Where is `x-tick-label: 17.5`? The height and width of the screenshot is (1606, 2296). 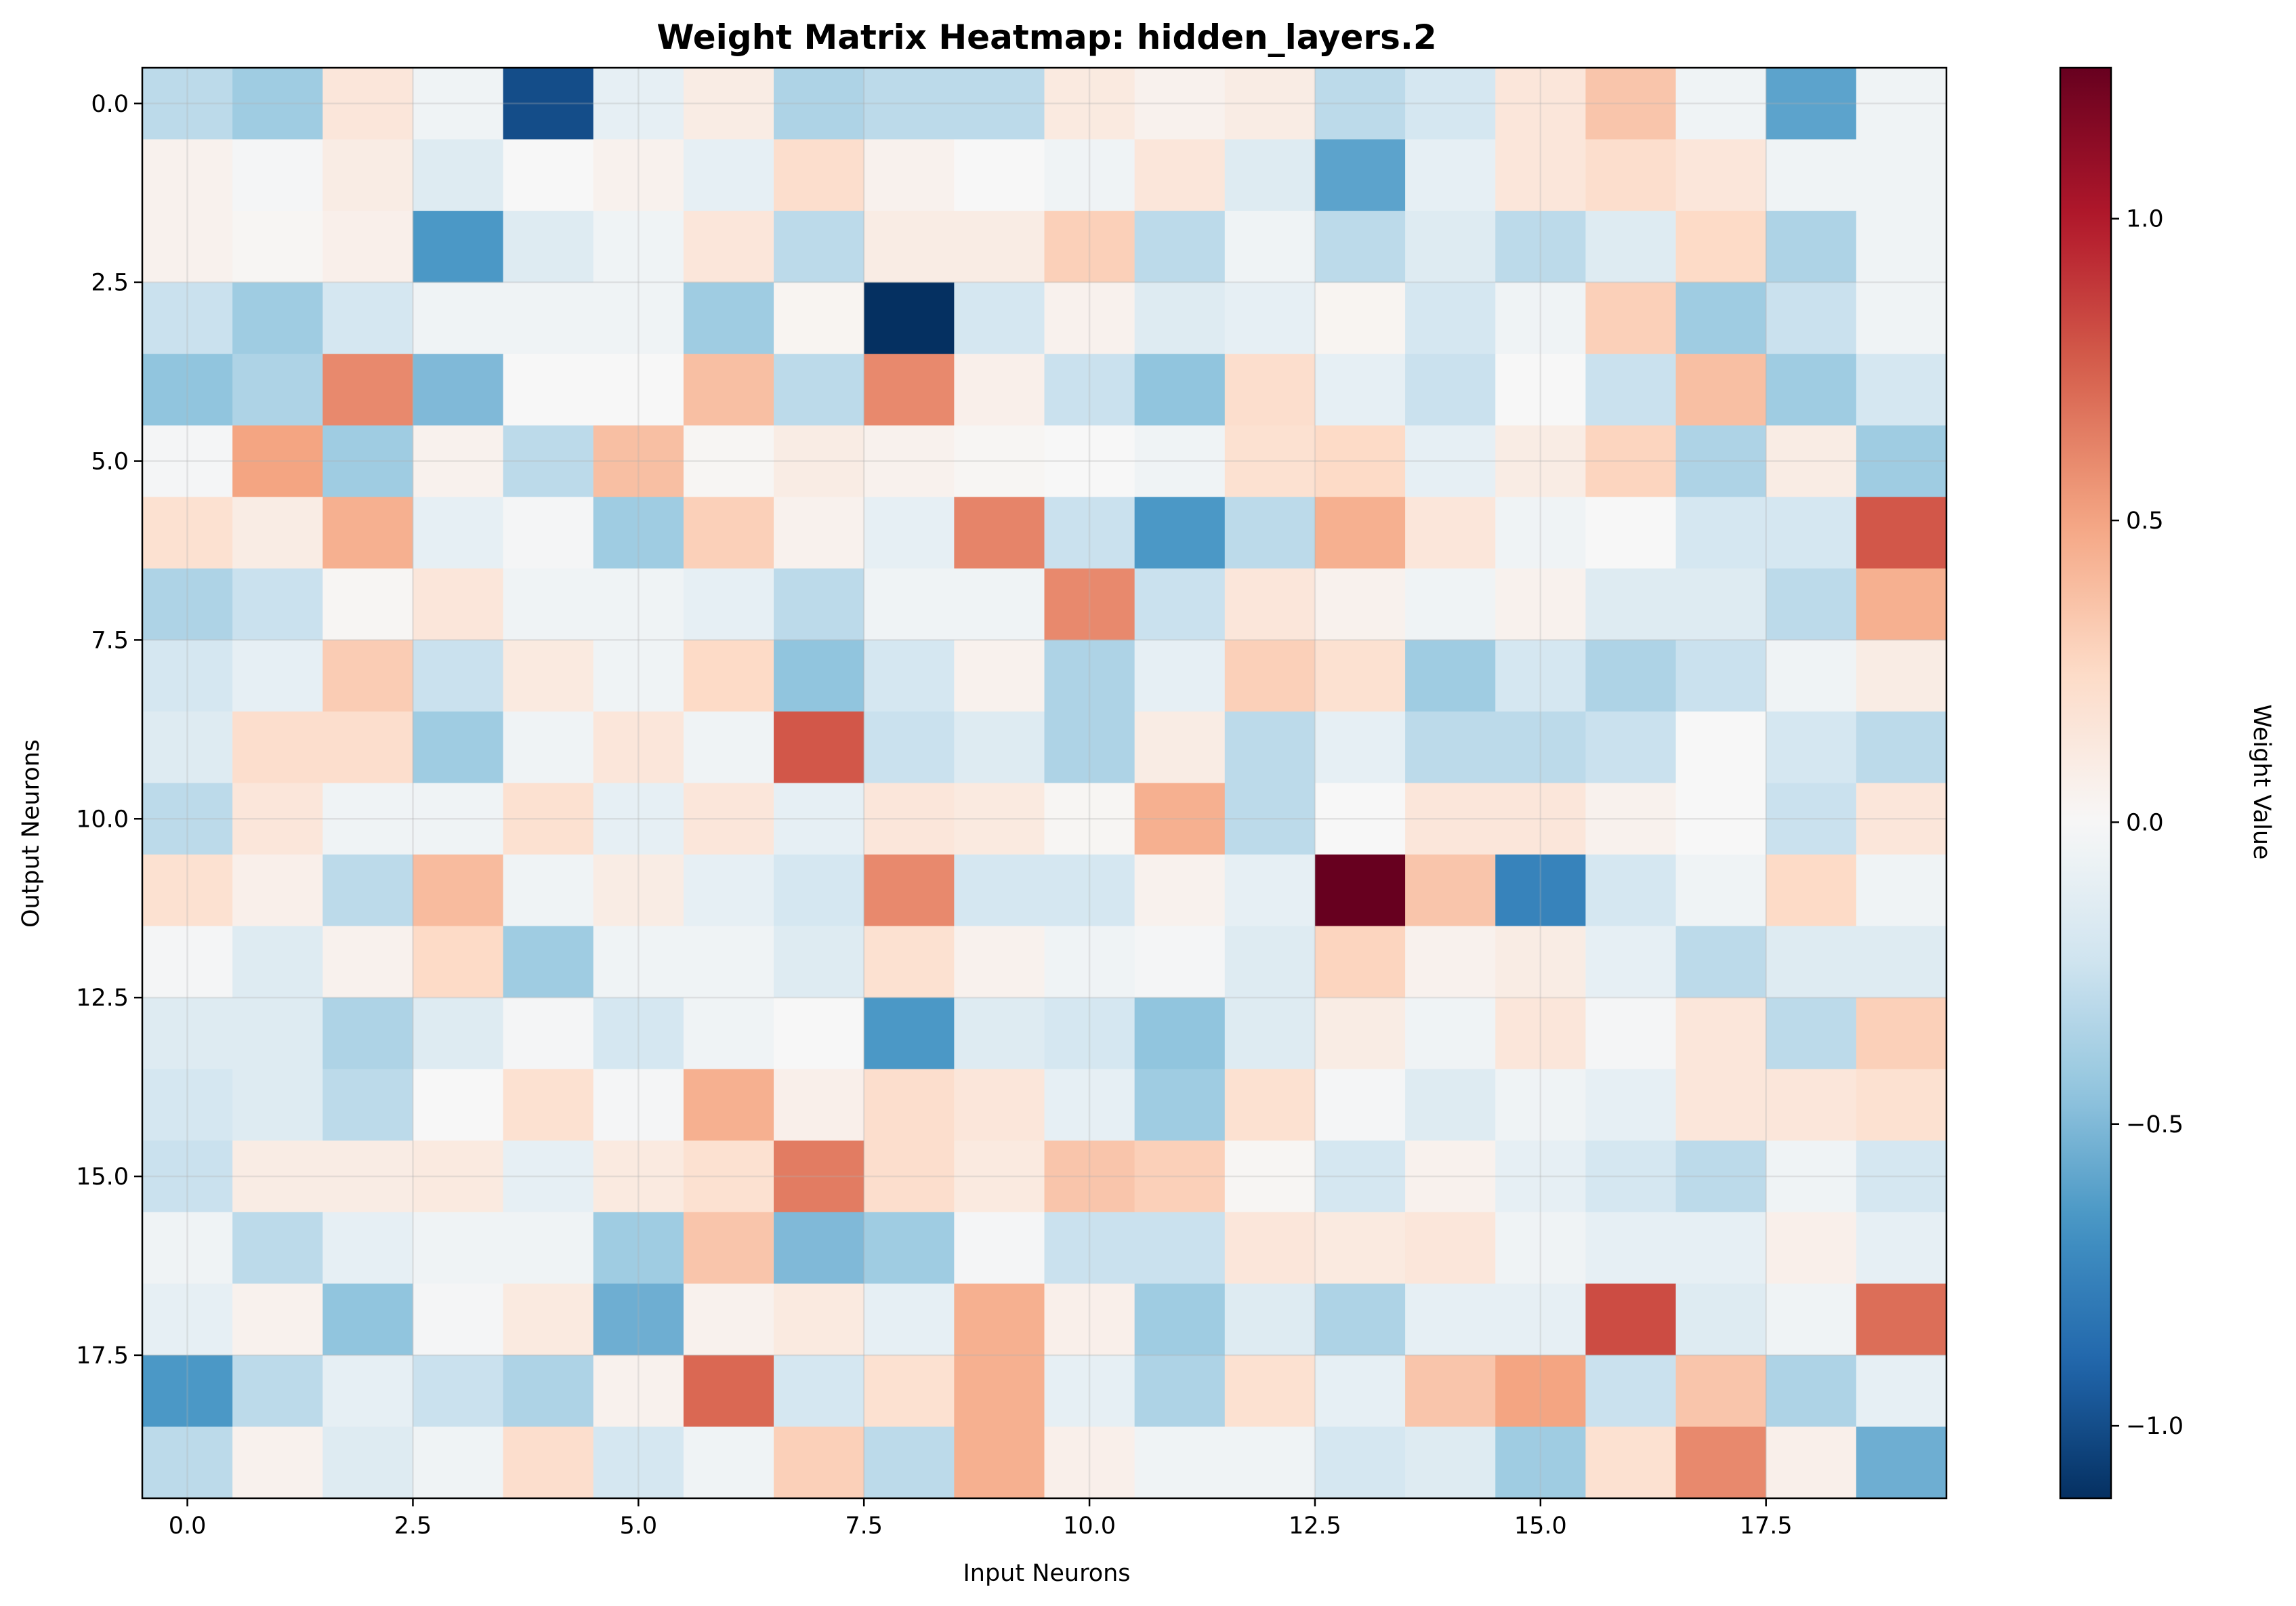
x-tick-label: 17.5 is located at coordinates (1767, 1526).